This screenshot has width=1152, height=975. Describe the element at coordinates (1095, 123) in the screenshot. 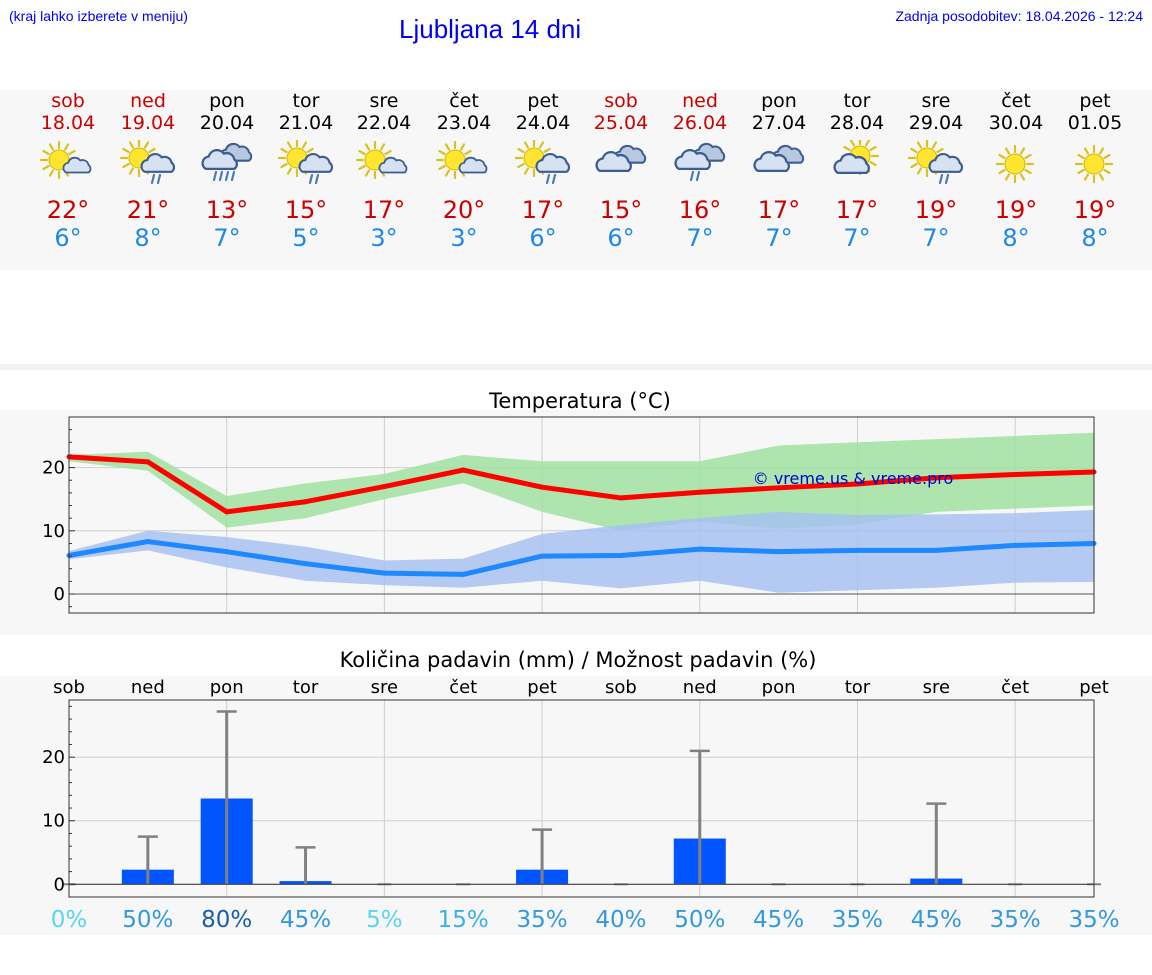

I see `forecast-date: 01.05` at that location.